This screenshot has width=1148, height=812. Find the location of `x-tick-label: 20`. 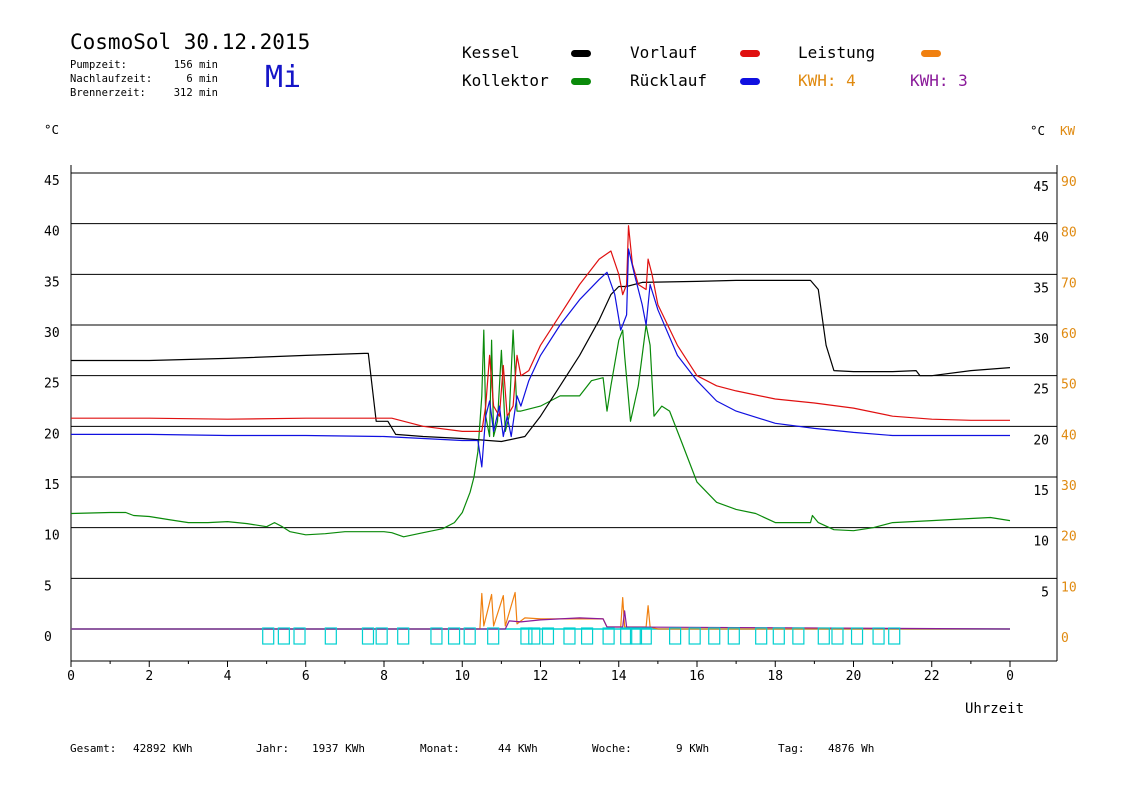

x-tick-label: 20 is located at coordinates (854, 676).